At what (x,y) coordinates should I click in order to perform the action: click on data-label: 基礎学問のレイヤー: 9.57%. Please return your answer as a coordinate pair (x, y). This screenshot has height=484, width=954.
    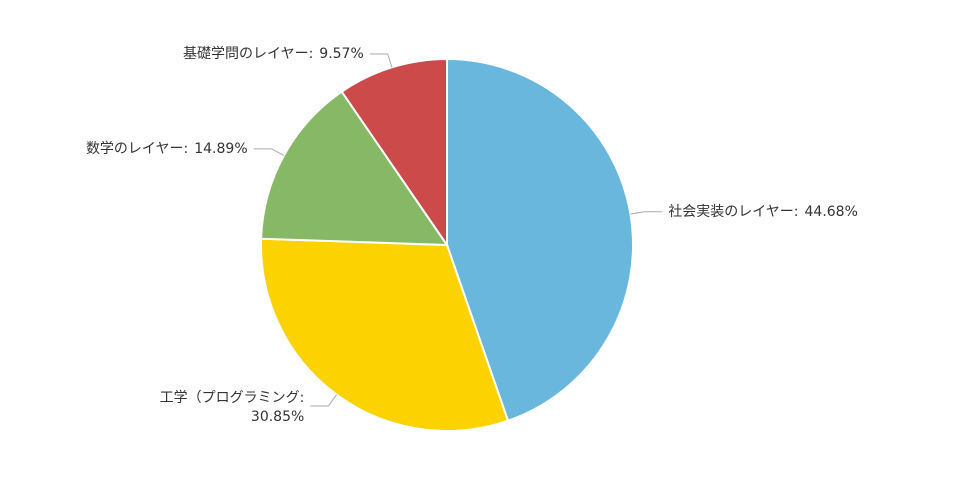
    Looking at the image, I should click on (273, 53).